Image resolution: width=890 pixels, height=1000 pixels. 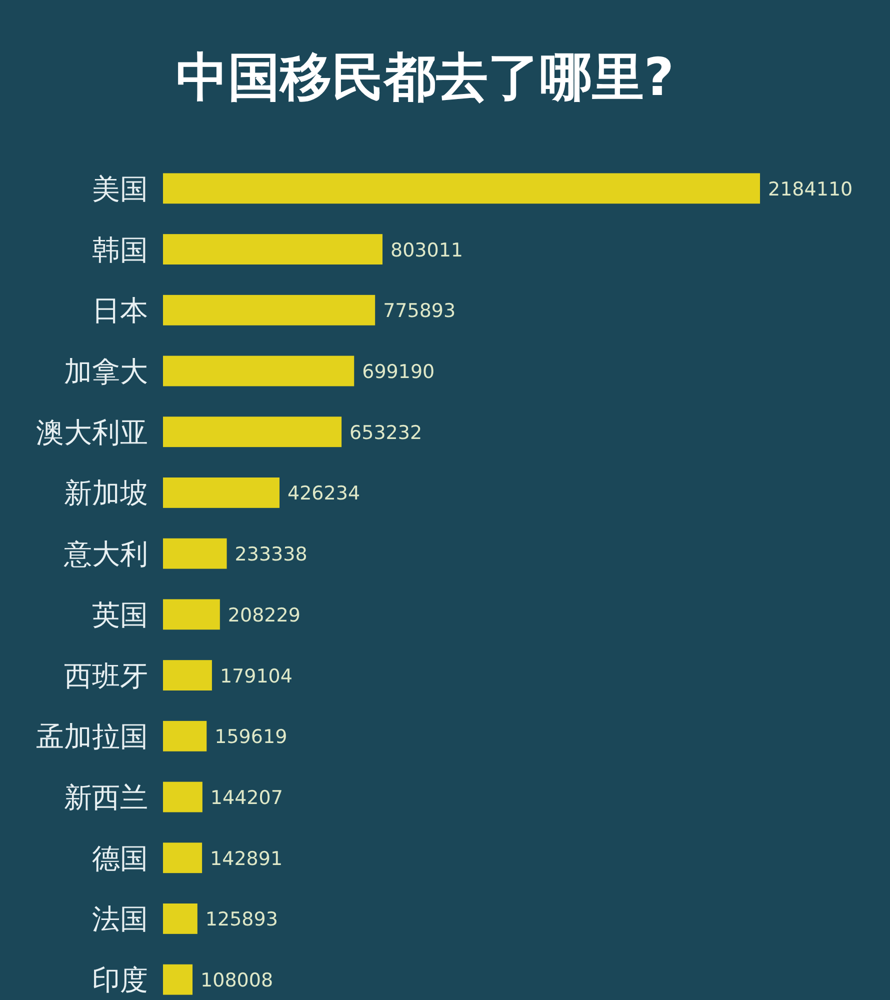 I want to click on y-tick-label: 新加坡, so click(x=106, y=493).